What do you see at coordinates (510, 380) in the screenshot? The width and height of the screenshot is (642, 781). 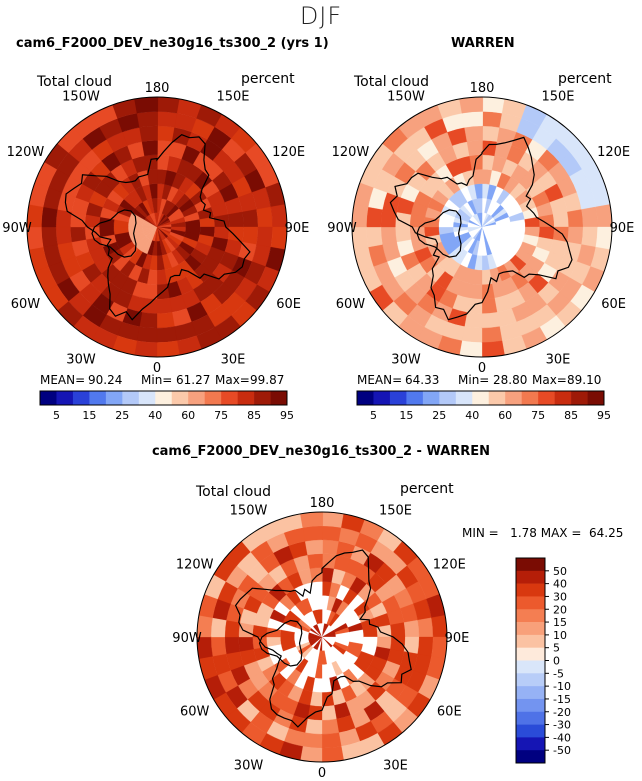 I see `panel2-min-value: 28.80` at bounding box center [510, 380].